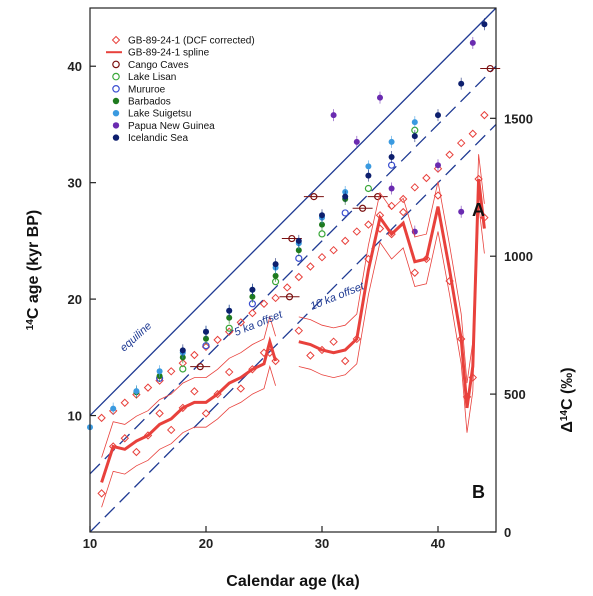 The height and width of the screenshot is (596, 593). What do you see at coordinates (158, 138) in the screenshot?
I see `legend-label: Icelandic Sea` at bounding box center [158, 138].